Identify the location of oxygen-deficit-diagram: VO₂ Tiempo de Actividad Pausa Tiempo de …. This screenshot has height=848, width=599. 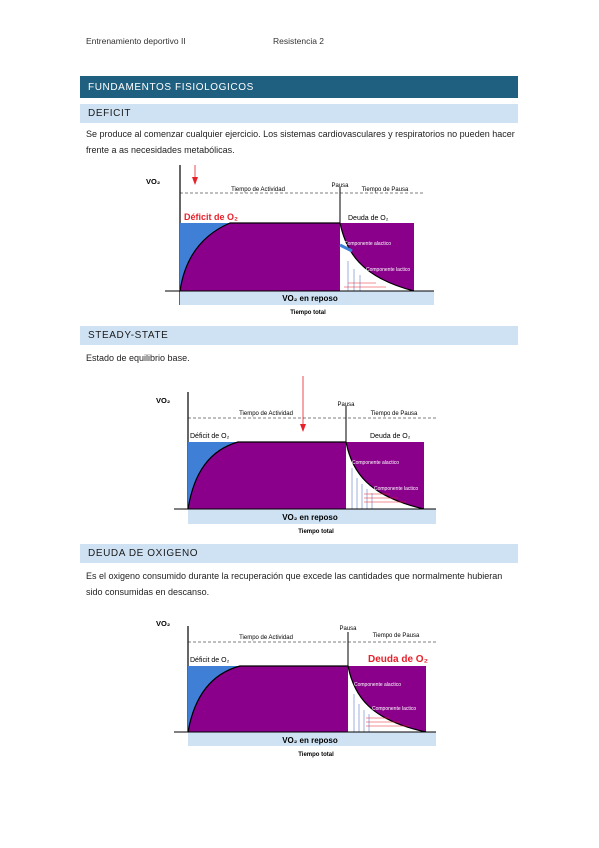
(290, 240).